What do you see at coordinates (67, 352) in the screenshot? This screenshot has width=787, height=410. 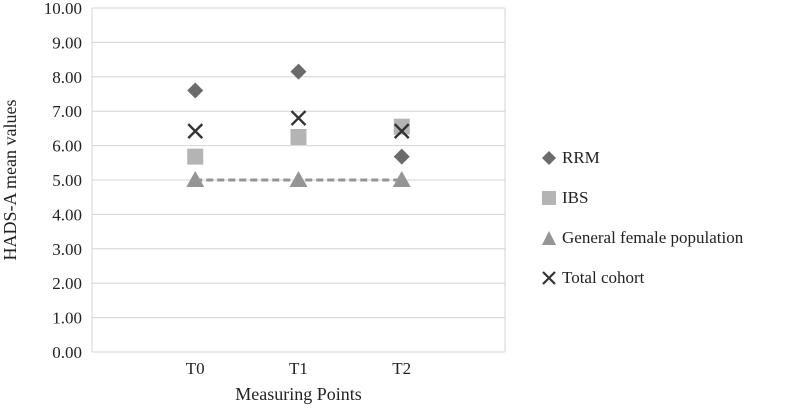 I see `y-tick-label: 0.00` at bounding box center [67, 352].